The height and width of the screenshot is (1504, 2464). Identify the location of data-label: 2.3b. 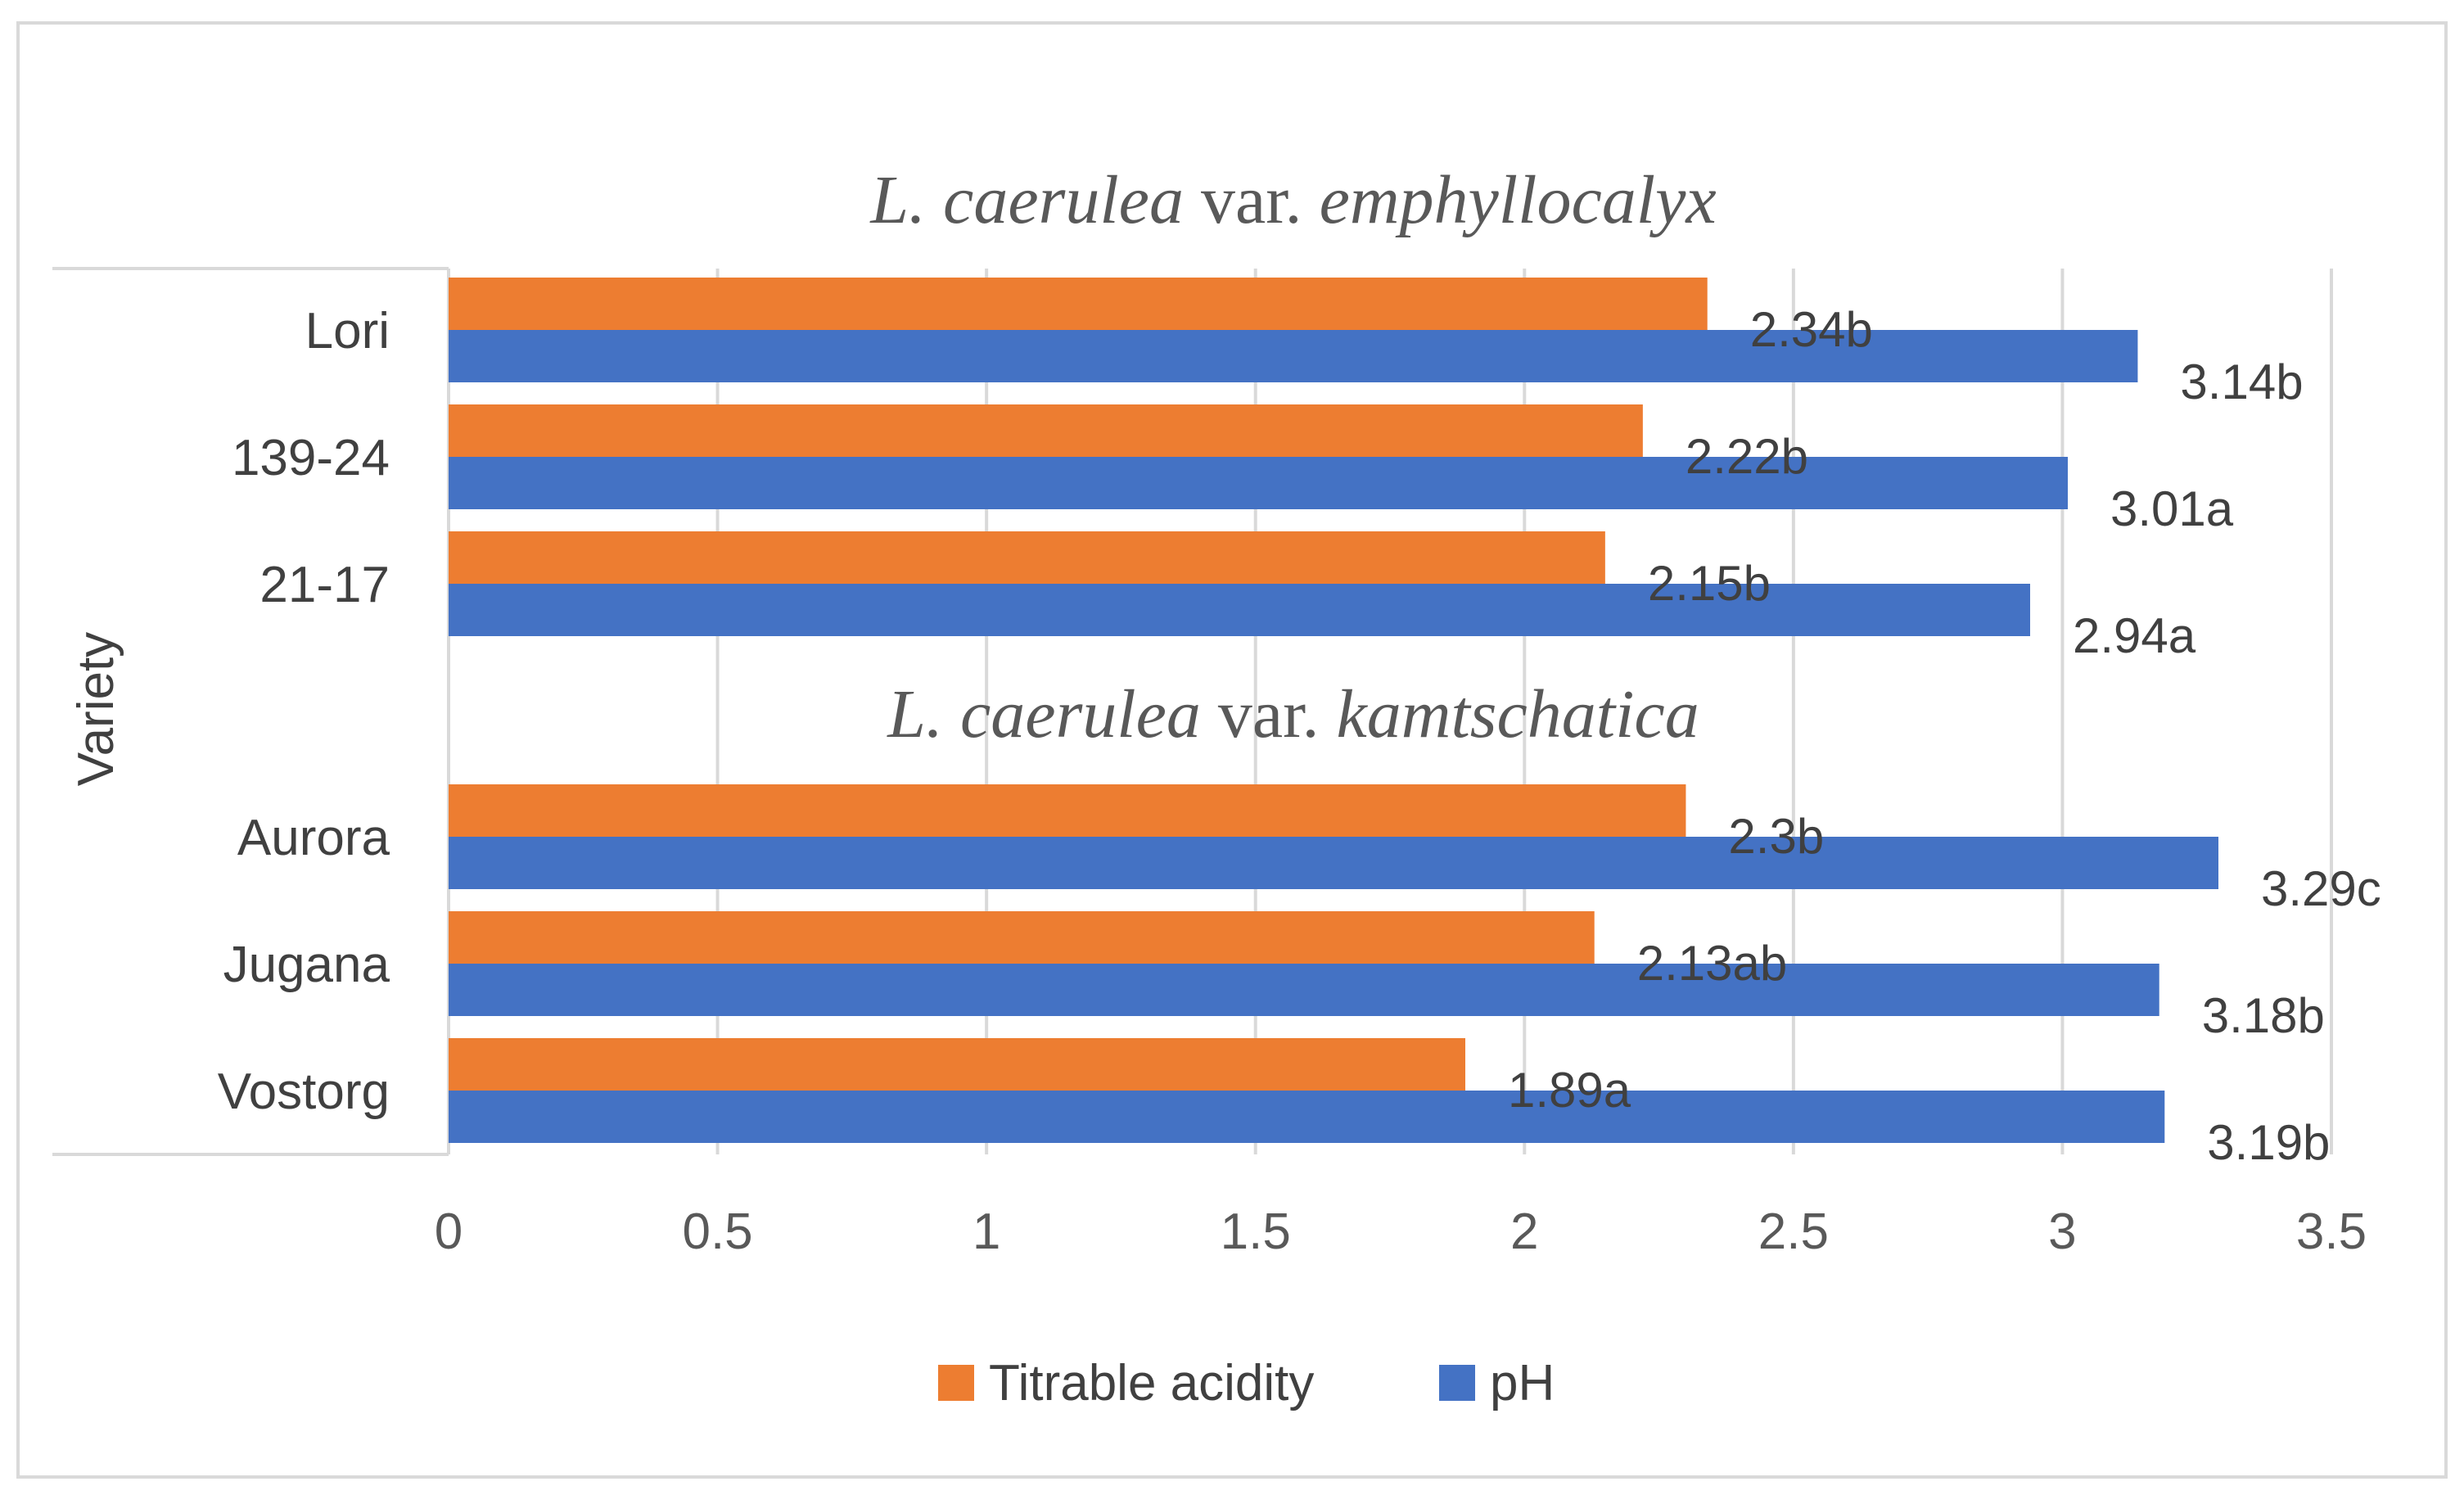
(1776, 836).